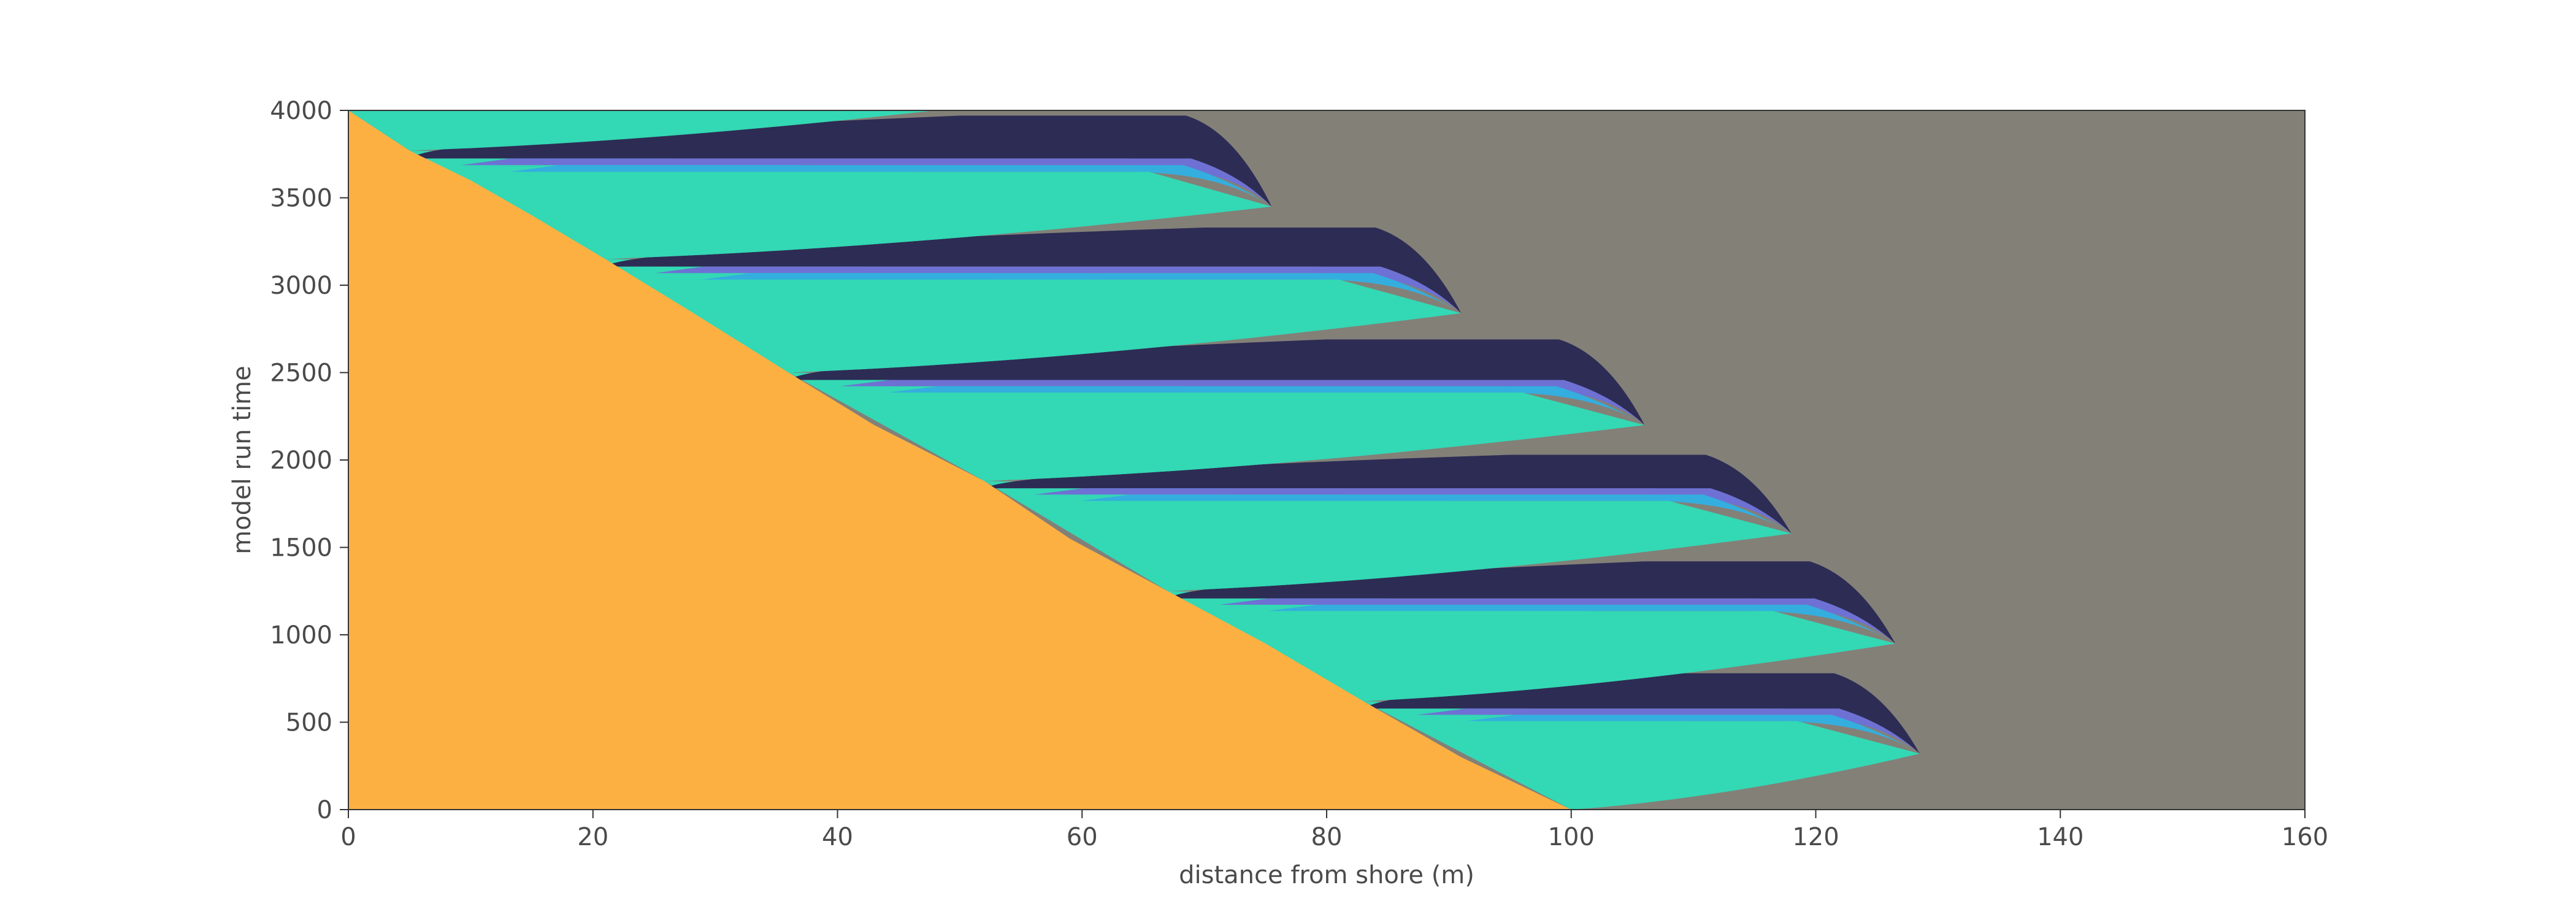 This screenshot has width=2576, height=920. I want to click on x-tick-label: 80, so click(1327, 837).